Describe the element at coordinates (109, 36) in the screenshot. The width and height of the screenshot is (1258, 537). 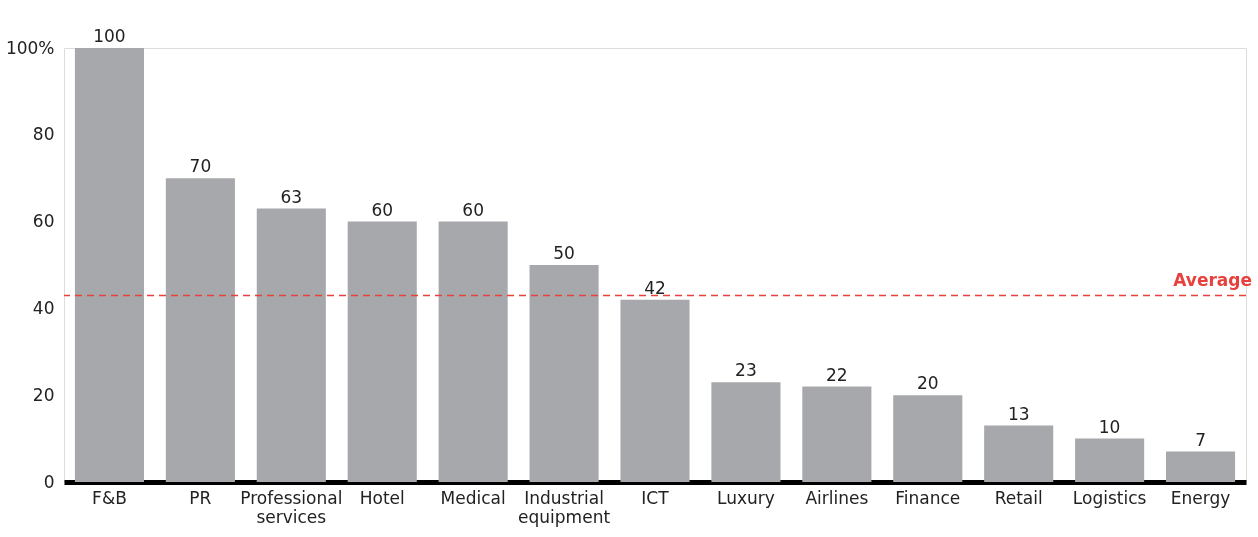
I see `data-label: 100` at that location.